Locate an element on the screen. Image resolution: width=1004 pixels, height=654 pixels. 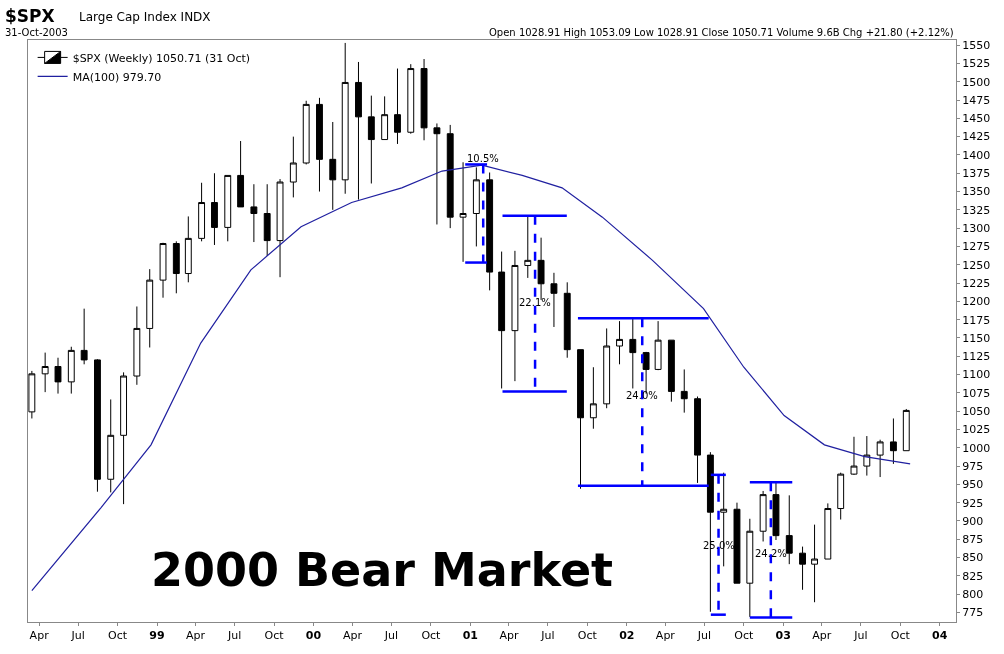
y-tick-label: 875 is located at coordinates (973, 540).